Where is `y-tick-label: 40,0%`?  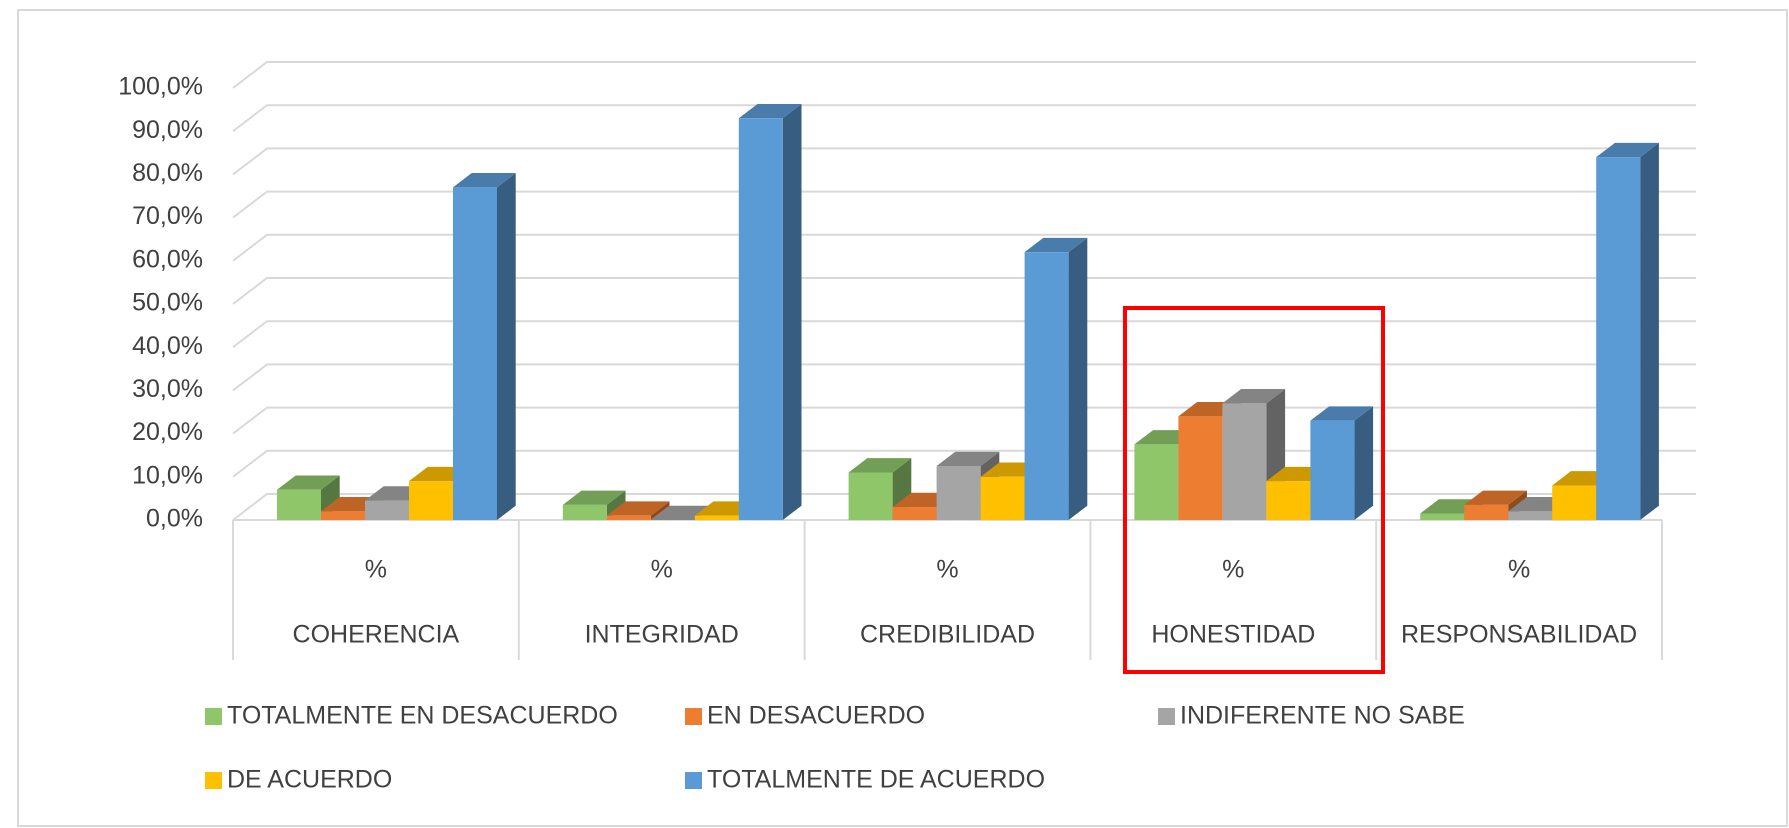 y-tick-label: 40,0% is located at coordinates (167, 346).